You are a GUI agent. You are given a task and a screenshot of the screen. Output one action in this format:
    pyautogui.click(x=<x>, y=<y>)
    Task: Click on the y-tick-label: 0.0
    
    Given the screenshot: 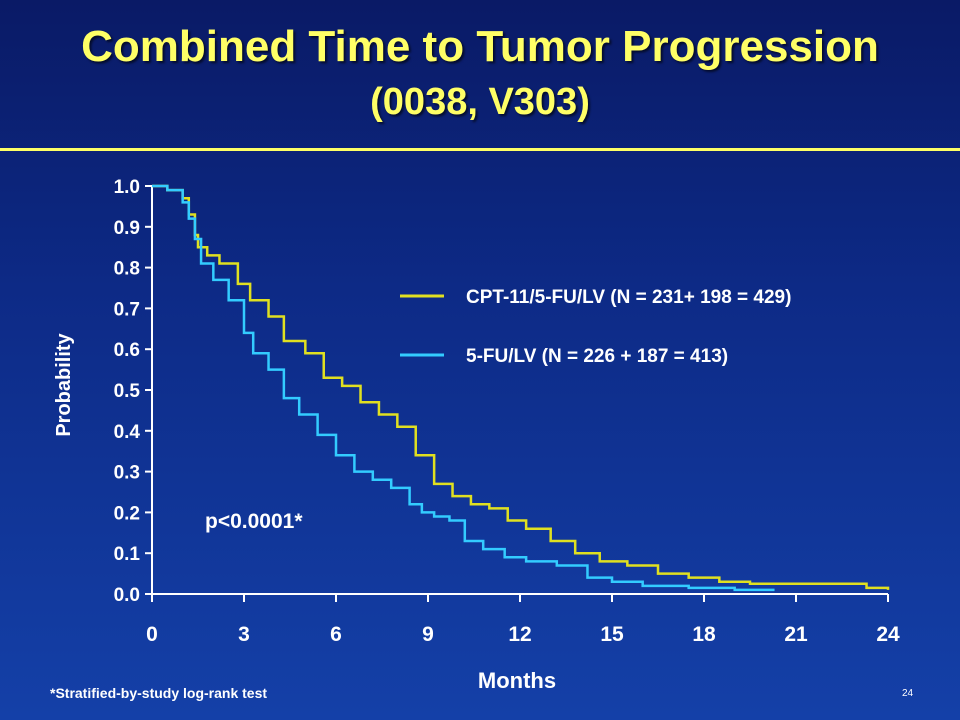 What is the action you would take?
    pyautogui.click(x=127, y=595)
    